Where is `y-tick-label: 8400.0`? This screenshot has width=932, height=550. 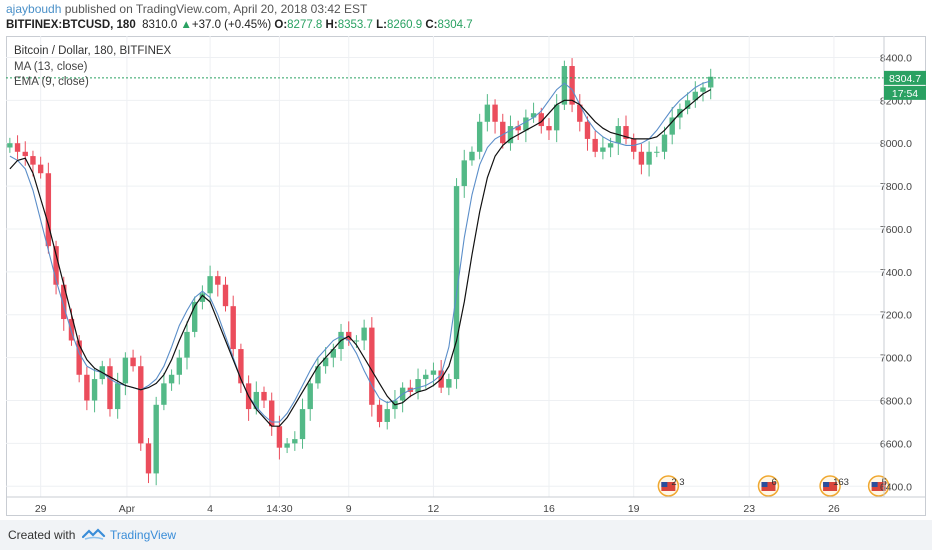
y-tick-label: 8400.0 is located at coordinates (896, 58).